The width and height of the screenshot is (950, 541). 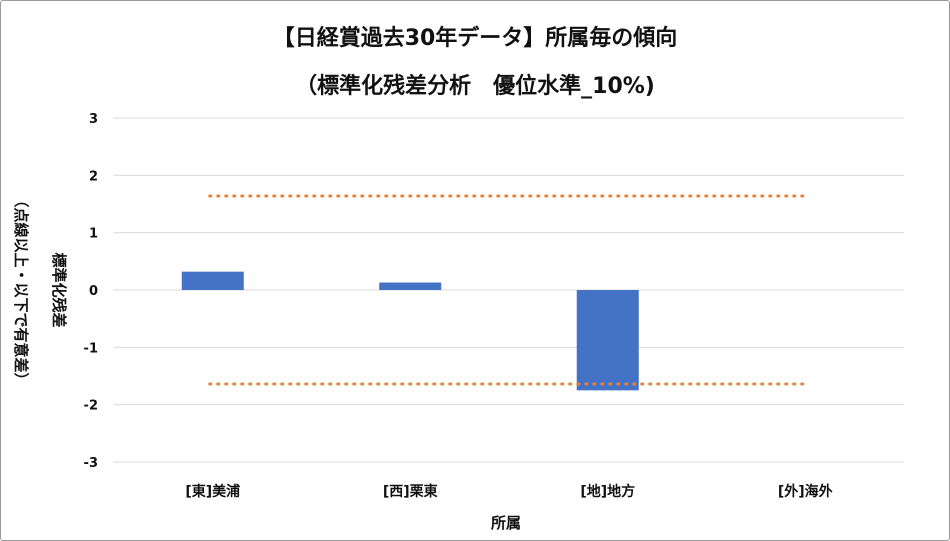 I want to click on y-tick-label: -2, so click(x=91, y=406).